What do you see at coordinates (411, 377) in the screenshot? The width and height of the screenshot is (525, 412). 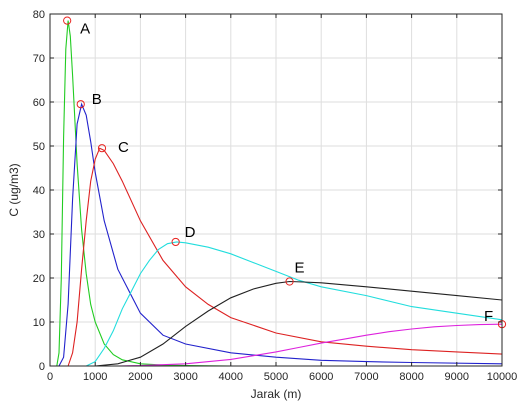 I see `x-tick-label: 8000` at bounding box center [411, 377].